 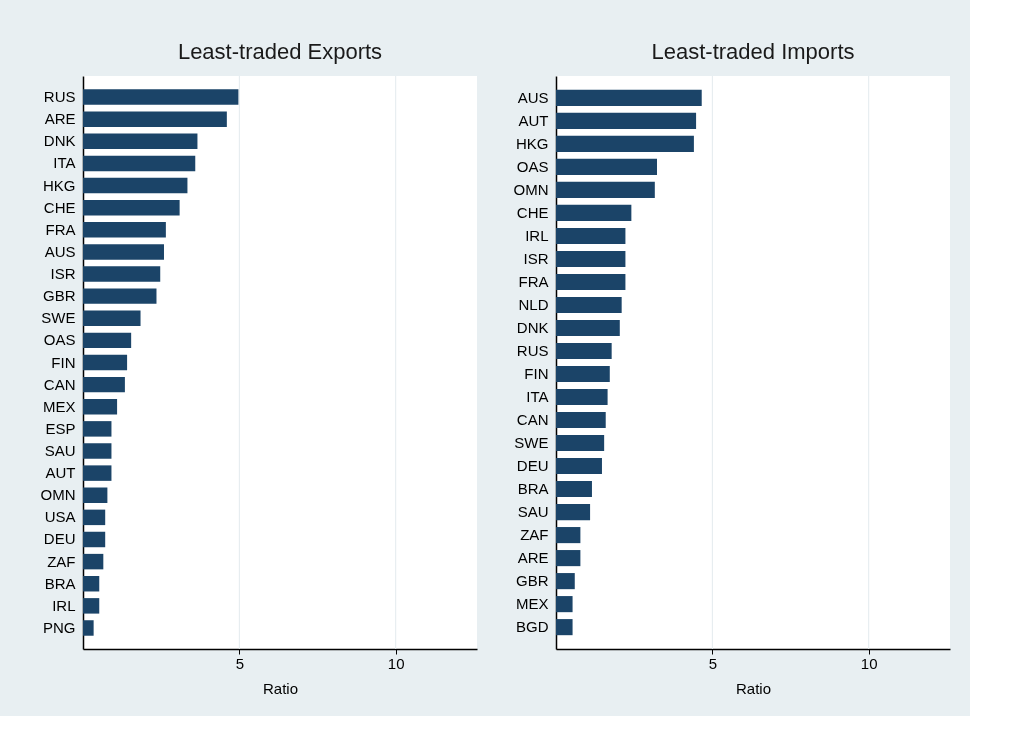 I want to click on chart-title: Least-traded Imports, so click(x=753, y=51).